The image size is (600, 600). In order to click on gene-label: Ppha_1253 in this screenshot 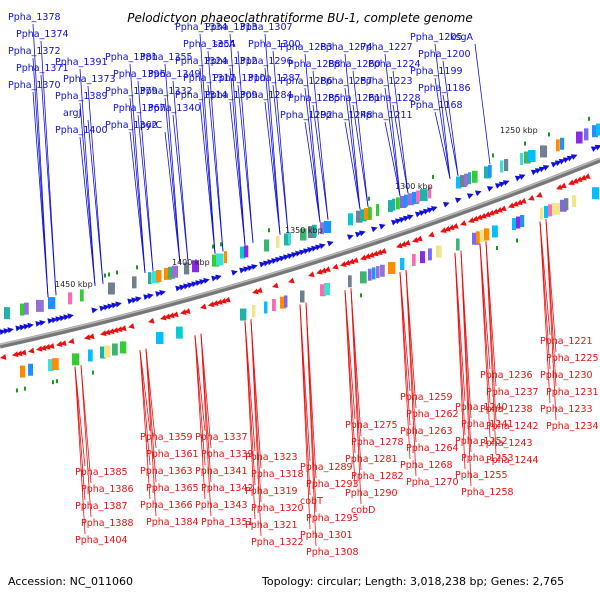, I will do `click(487, 458)`.